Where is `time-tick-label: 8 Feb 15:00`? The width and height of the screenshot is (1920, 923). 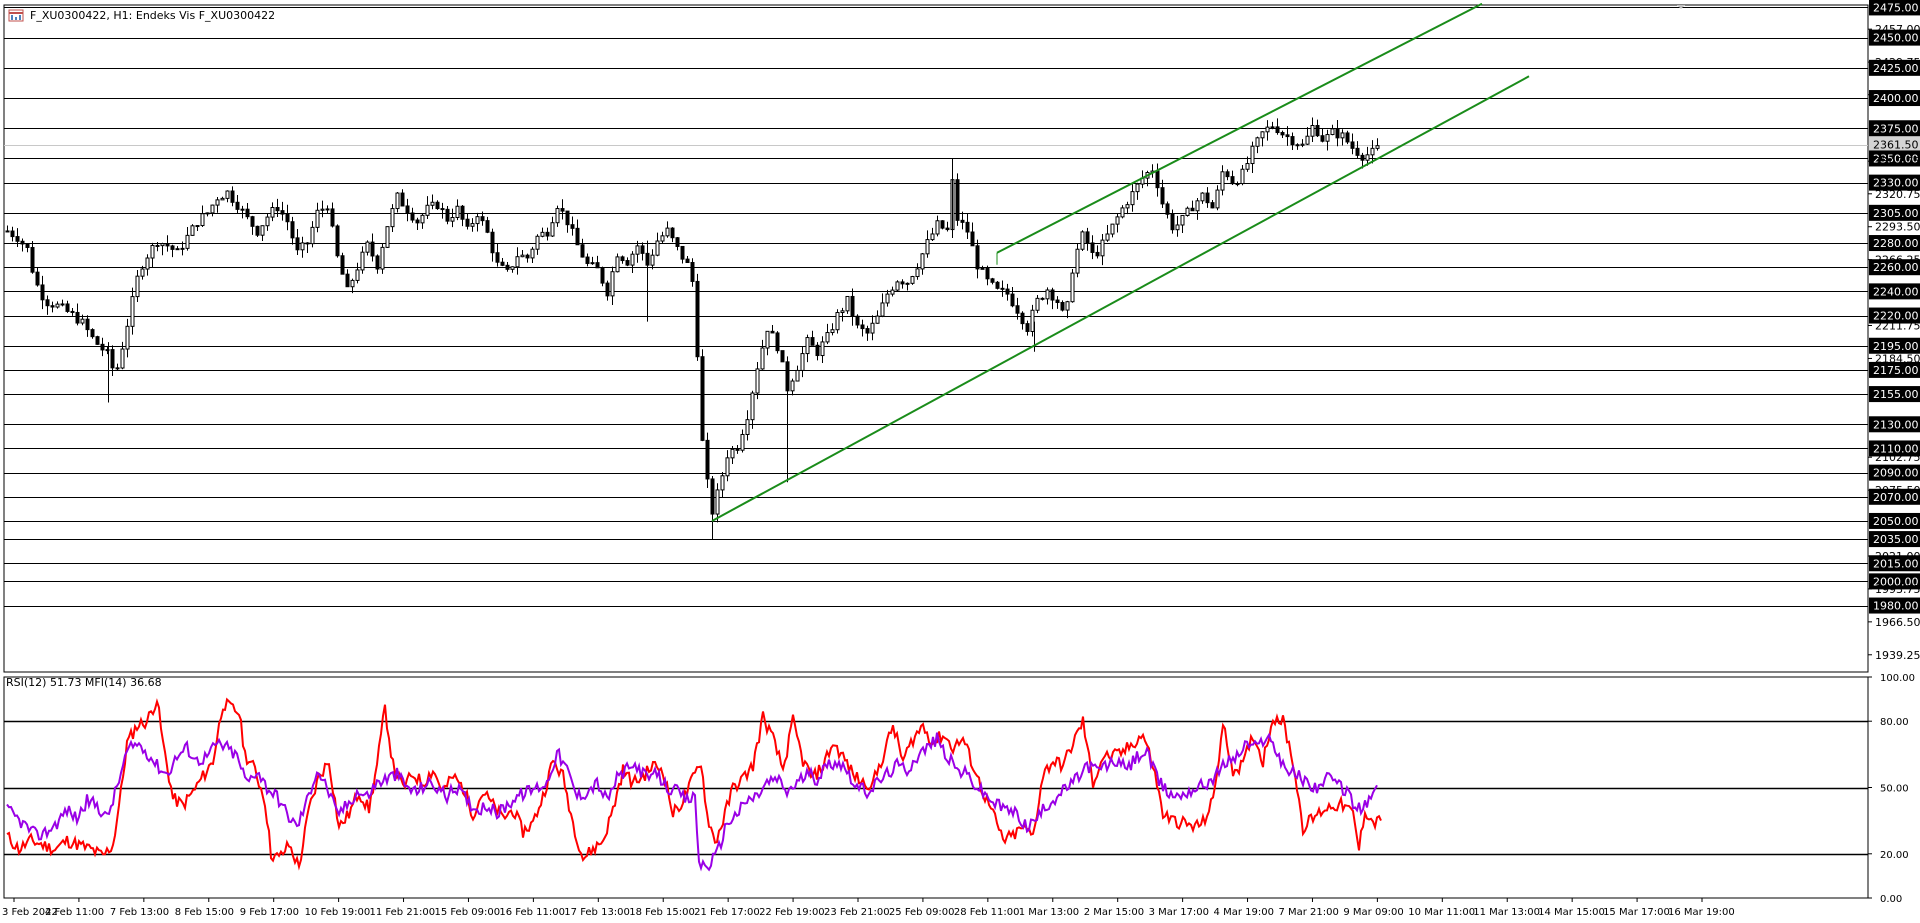
time-tick-label: 8 Feb 15:00 is located at coordinates (204, 912).